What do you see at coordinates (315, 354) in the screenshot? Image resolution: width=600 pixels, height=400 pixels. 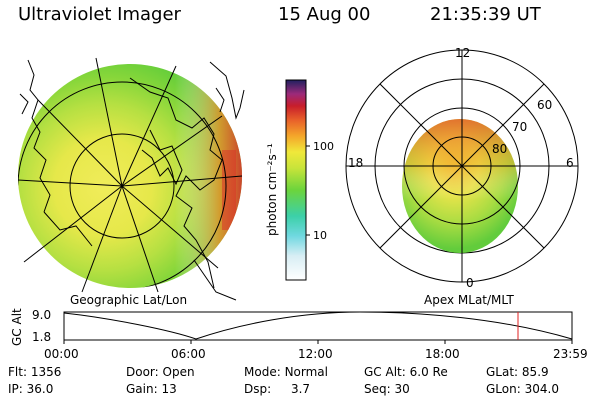 I see `altitude-xtick-1200: 12:00` at bounding box center [315, 354].